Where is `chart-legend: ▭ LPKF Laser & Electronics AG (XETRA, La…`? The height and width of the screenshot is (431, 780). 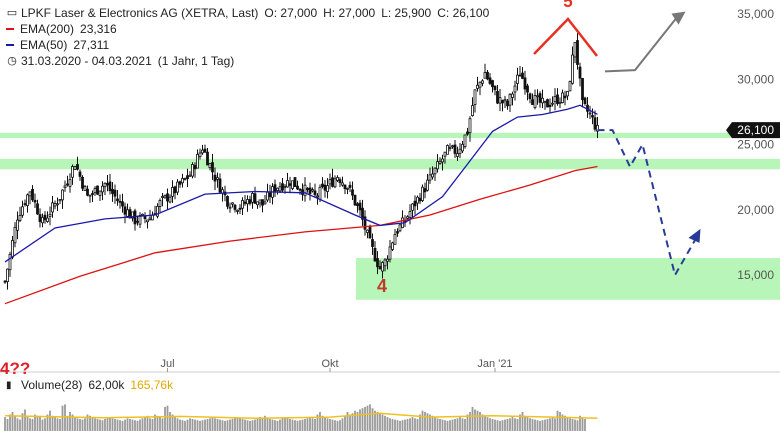
chart-legend: ▭ LPKF Laser & Electronics AG (XETRA, La… is located at coordinates (247, 37).